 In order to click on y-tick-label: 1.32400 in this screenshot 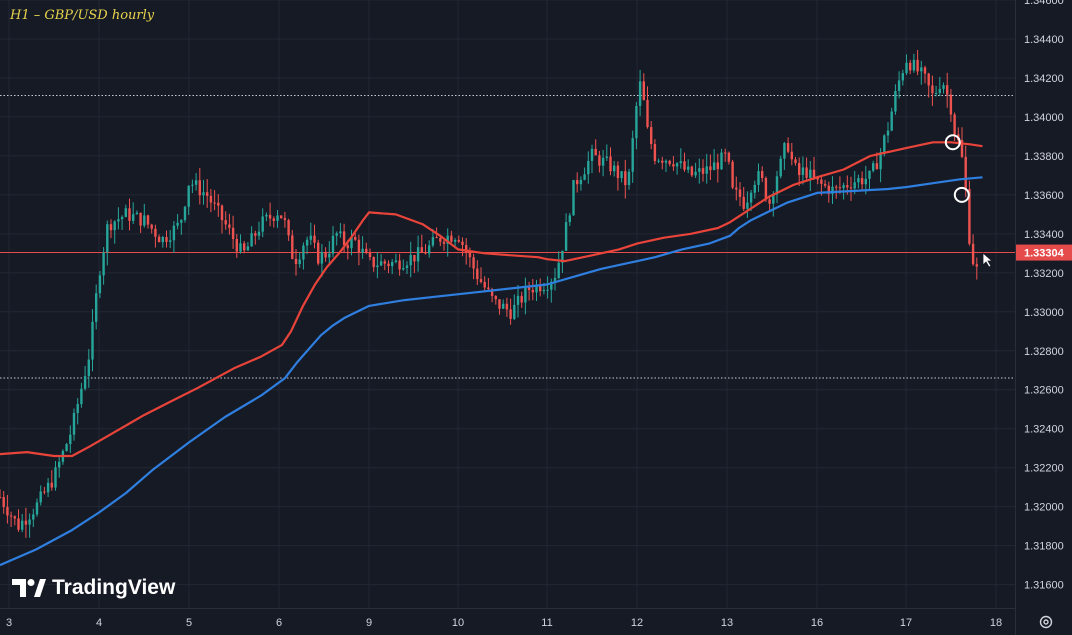, I will do `click(1044, 430)`.